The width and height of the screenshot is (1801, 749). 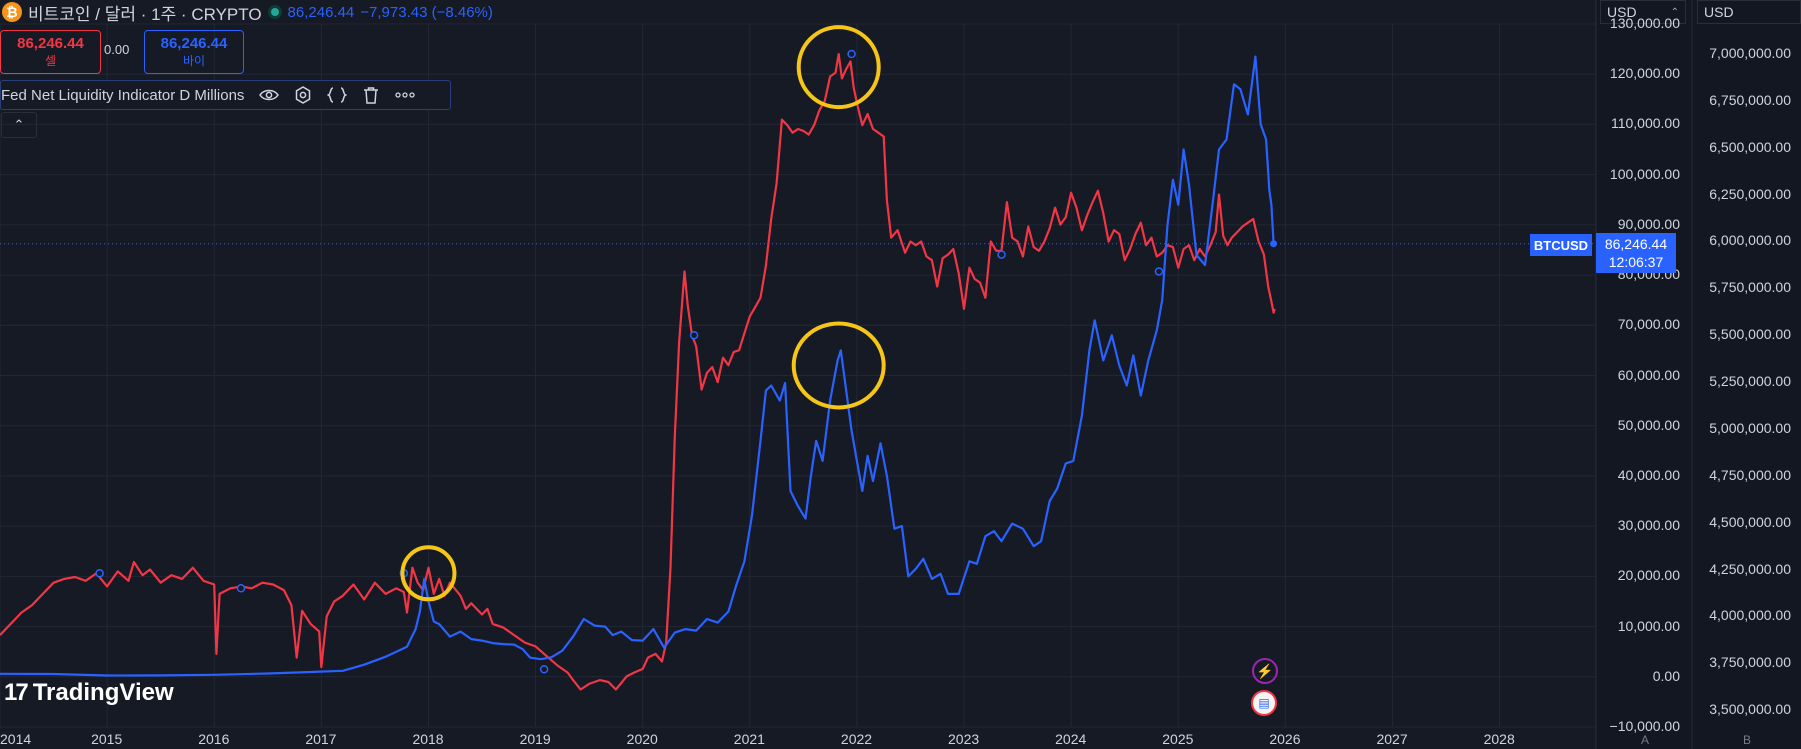 I want to click on currency-select-left-axis: USD ⌃, so click(x=1643, y=12).